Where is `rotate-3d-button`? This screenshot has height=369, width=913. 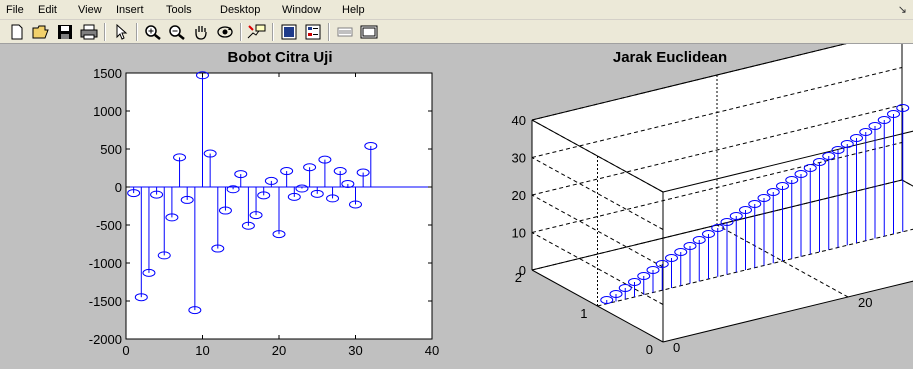
rotate-3d-button is located at coordinates (225, 32).